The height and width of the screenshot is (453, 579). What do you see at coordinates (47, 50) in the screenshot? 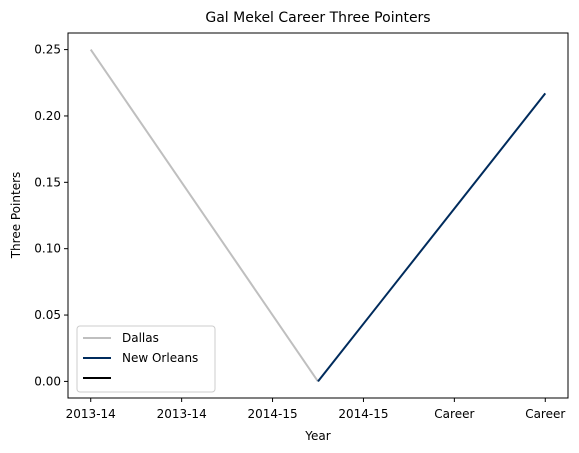
I see `y-tick-label: 0.25` at bounding box center [47, 50].